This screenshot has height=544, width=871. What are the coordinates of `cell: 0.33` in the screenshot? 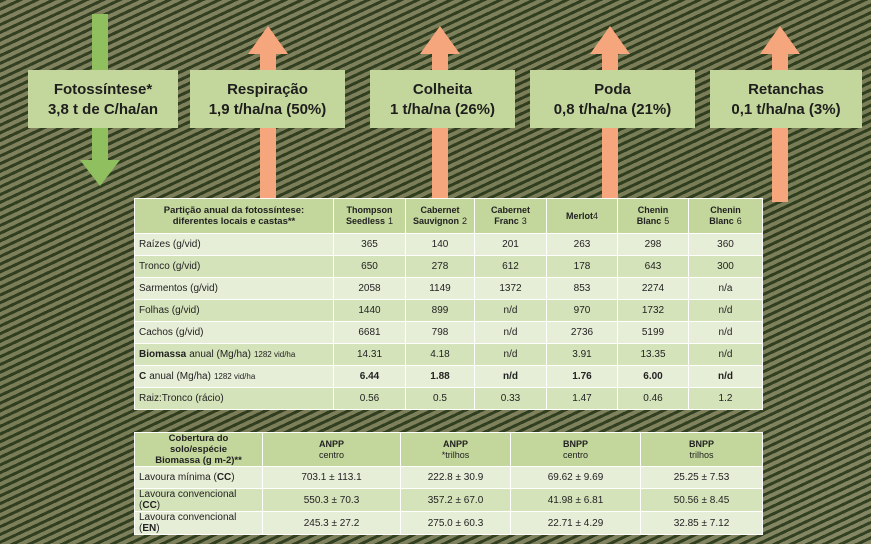 It's located at (510, 398).